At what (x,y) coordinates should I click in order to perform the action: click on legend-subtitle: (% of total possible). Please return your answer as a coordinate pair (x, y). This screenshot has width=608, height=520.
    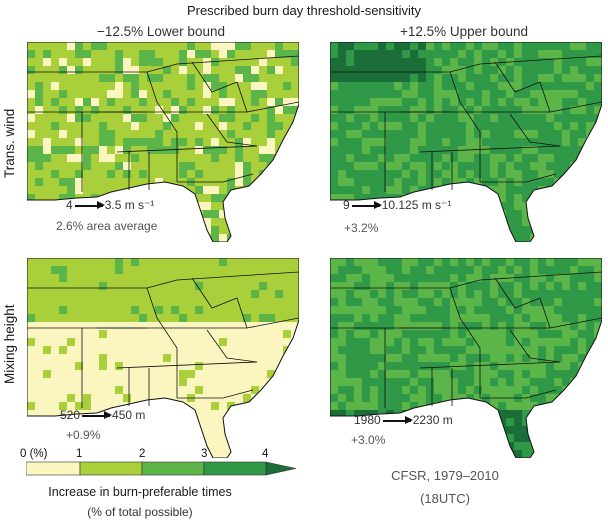
    Looking at the image, I should click on (140, 512).